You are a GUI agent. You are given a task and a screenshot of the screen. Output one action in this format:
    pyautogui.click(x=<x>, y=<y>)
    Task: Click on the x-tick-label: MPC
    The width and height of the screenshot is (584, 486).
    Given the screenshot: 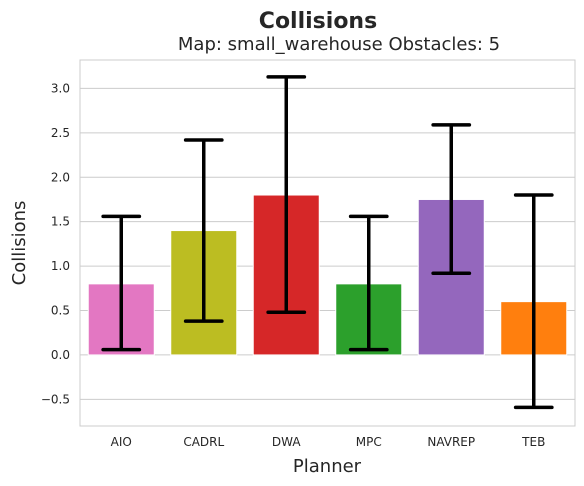 What is the action you would take?
    pyautogui.click(x=369, y=442)
    